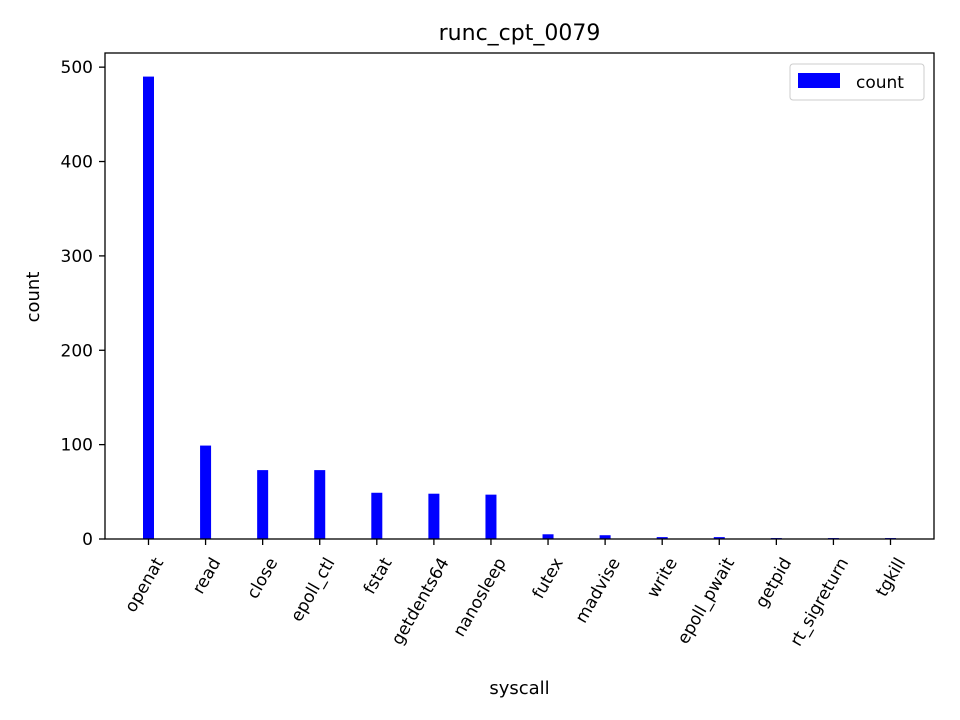  What do you see at coordinates (77, 163) in the screenshot?
I see `y-tick-label: 400` at bounding box center [77, 163].